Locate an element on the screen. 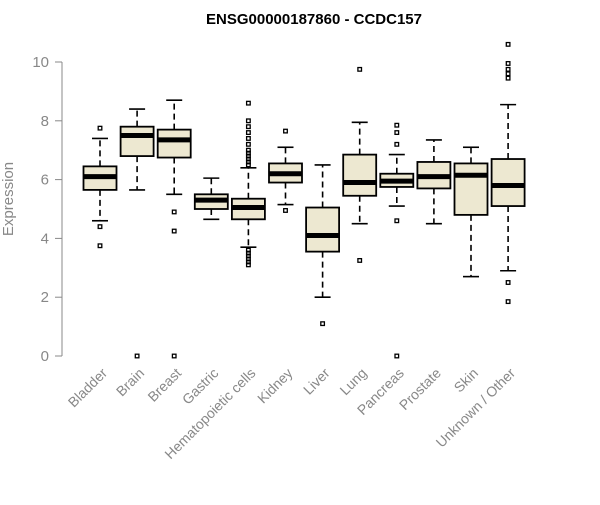  y-tick-label: 4 is located at coordinates (45, 238).